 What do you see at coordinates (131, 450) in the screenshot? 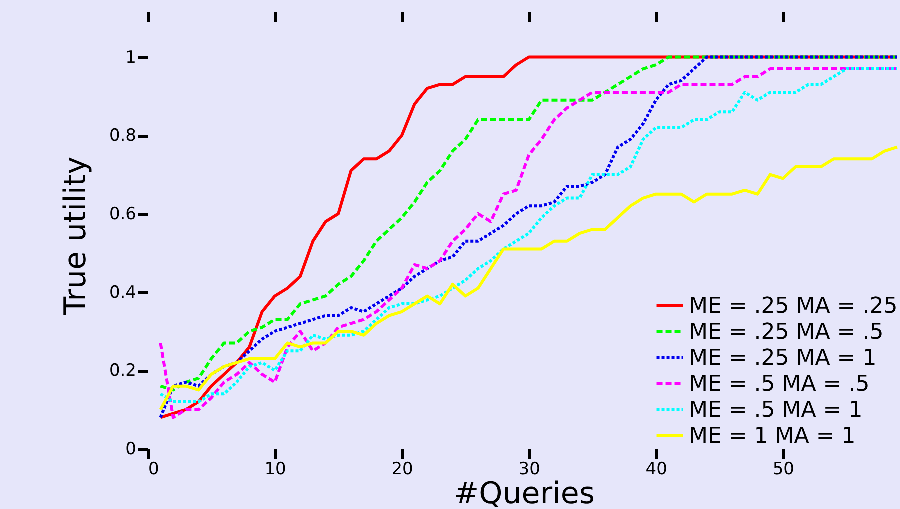
I see `y-tick-label: 0` at bounding box center [131, 450].